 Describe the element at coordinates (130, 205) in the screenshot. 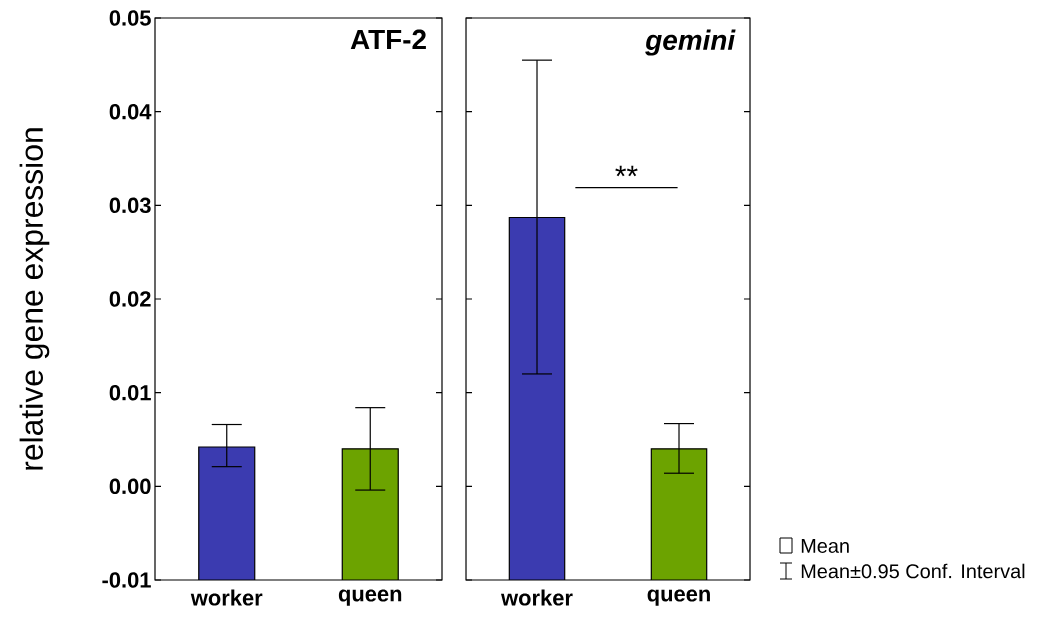

I see `y-tick-label: 0.03` at that location.